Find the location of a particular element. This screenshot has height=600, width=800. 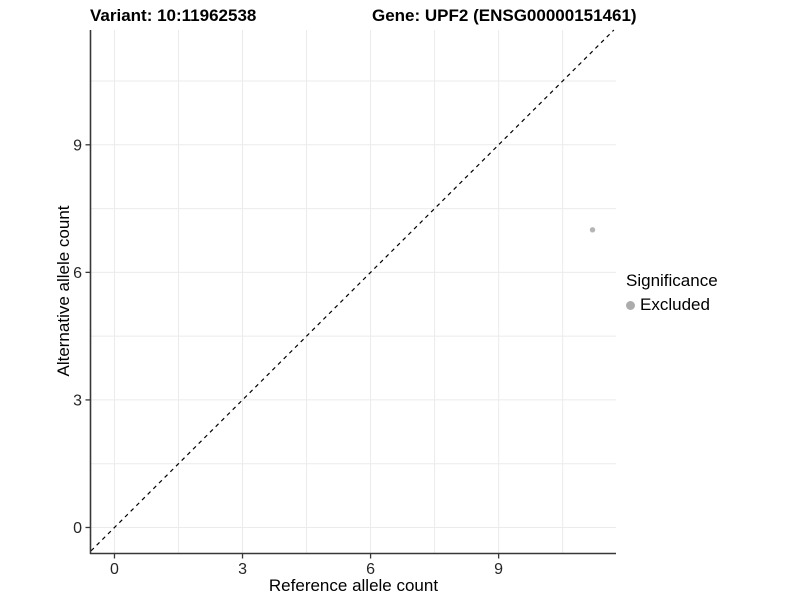

legend-dot-icon is located at coordinates (630, 305).